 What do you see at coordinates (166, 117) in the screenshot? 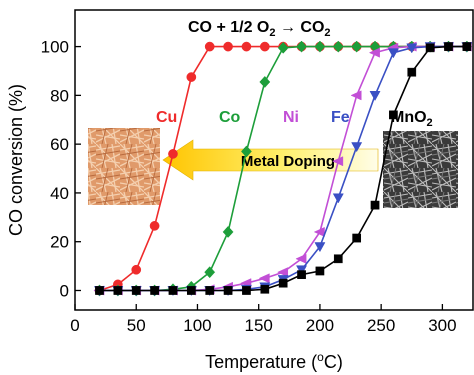
I see `series-label-cu: Cu` at bounding box center [166, 117].